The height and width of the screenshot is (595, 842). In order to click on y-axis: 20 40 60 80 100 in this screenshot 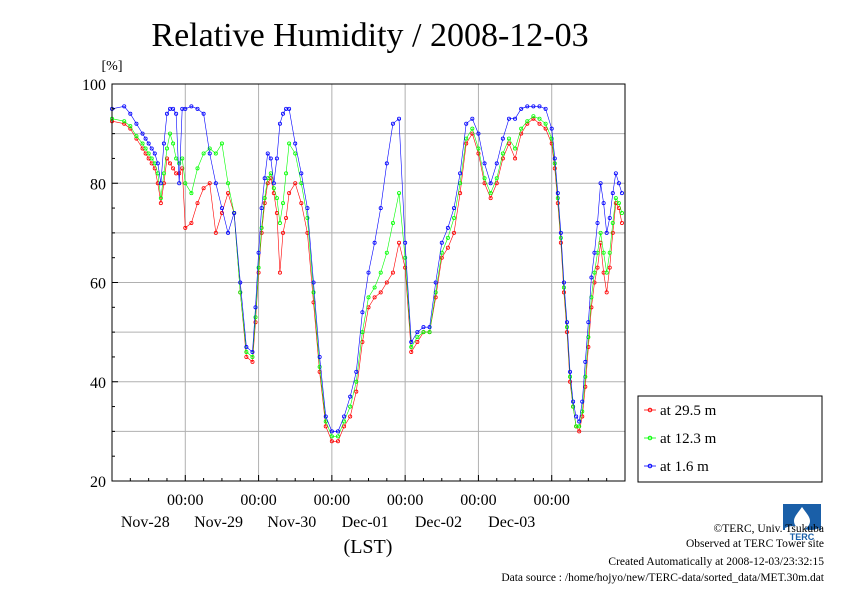, I will do `click(100, 284)`.